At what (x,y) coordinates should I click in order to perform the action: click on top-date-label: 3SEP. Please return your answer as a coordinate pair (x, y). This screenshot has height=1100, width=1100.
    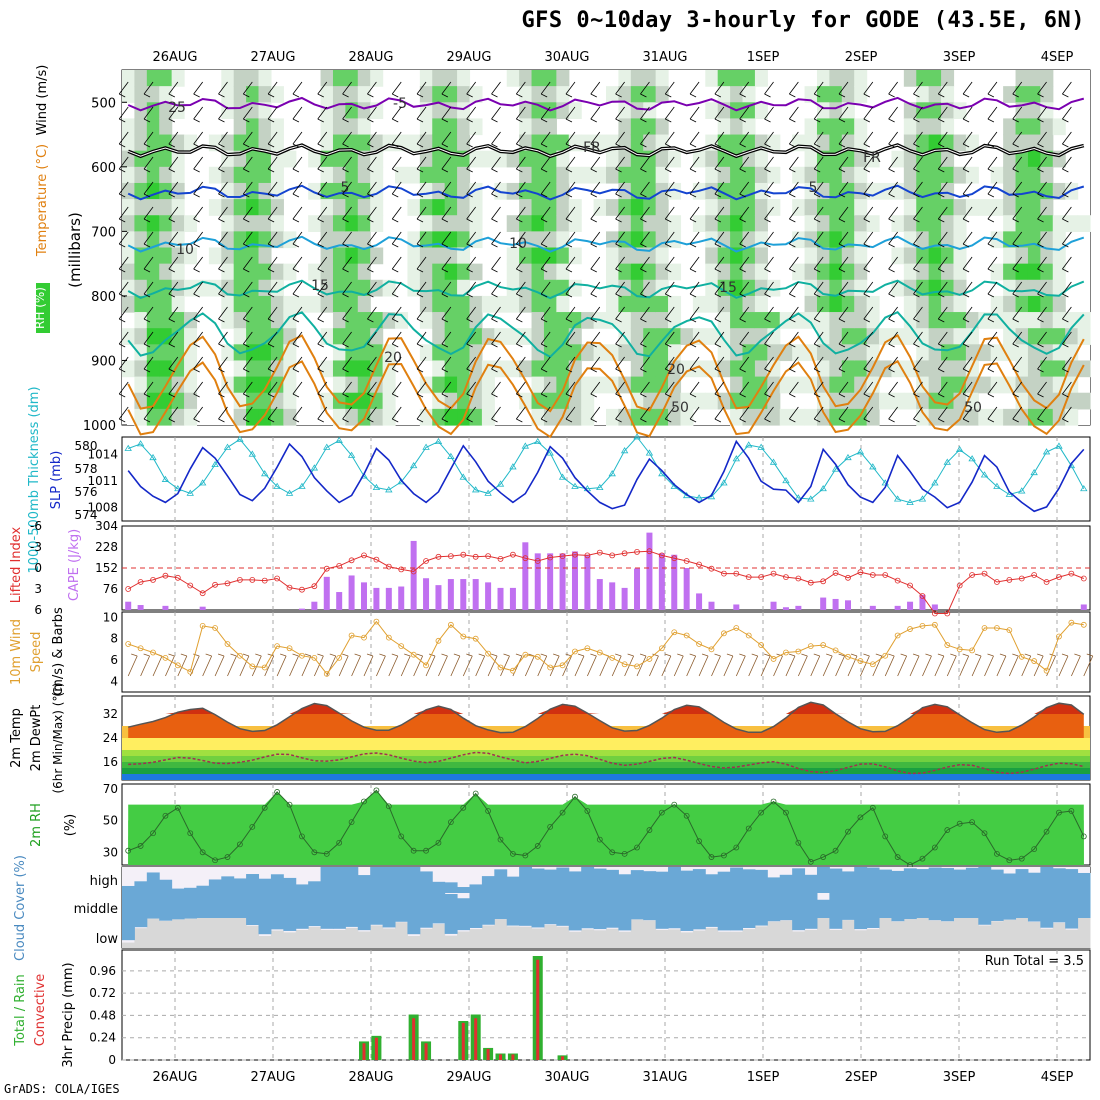
    Looking at the image, I should click on (959, 57).